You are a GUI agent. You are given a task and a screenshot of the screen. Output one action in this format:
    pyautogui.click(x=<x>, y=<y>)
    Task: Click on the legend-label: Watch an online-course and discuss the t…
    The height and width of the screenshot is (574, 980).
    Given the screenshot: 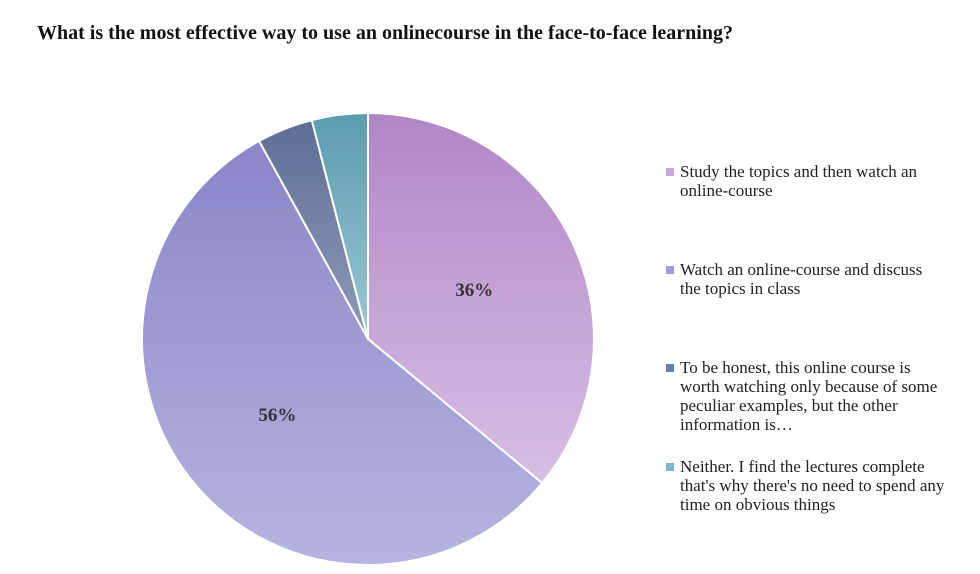 What is the action you would take?
    pyautogui.click(x=801, y=279)
    